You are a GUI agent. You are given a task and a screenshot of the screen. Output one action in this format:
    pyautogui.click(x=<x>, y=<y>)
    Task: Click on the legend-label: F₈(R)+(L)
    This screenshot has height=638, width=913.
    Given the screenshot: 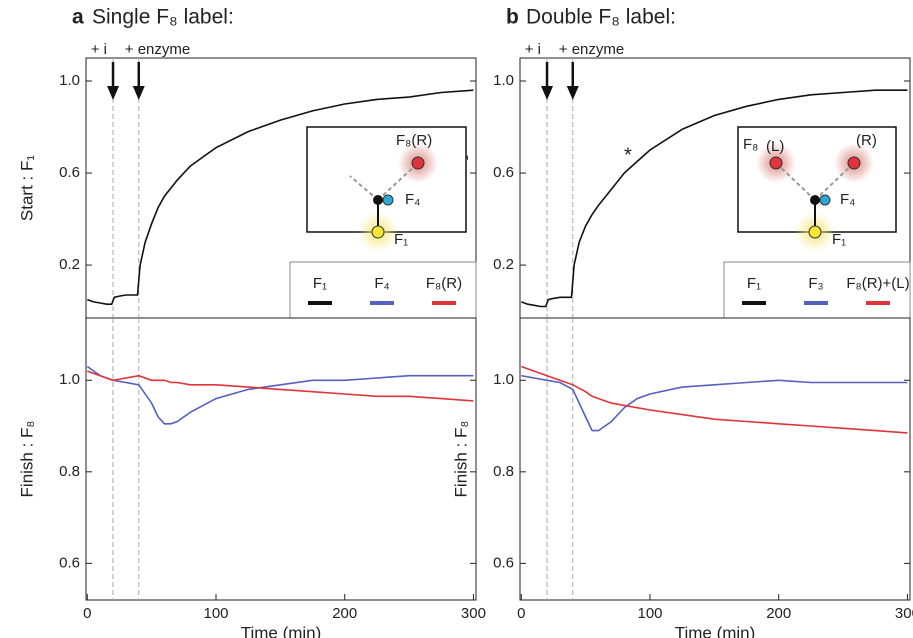 What is the action you would take?
    pyautogui.click(x=877, y=283)
    